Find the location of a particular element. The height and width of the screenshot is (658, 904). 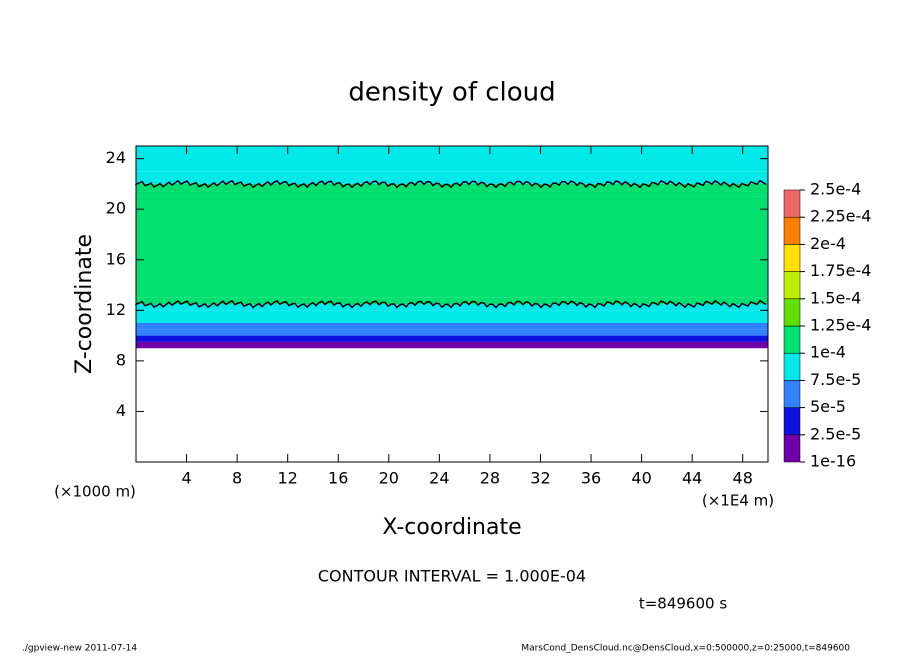

x-tick-label: 48 is located at coordinates (743, 478).